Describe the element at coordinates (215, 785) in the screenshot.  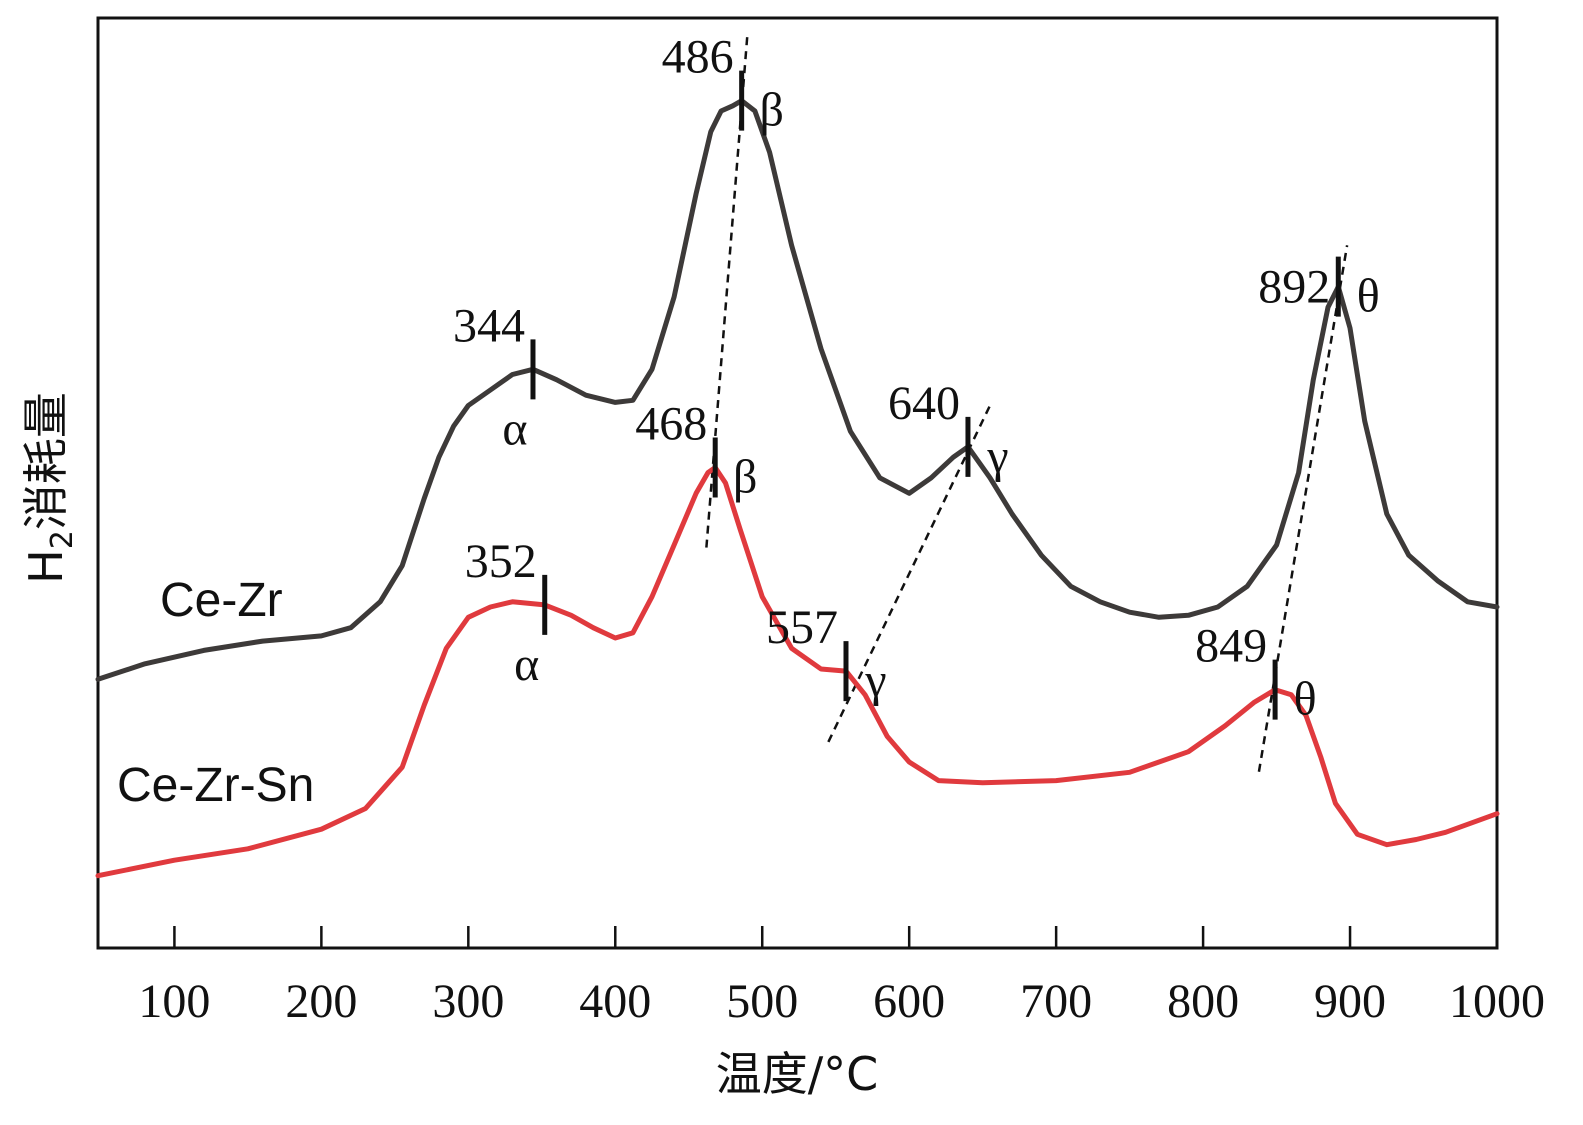
I see `series-label-ce-zr-sn: Ce-Zr-Sn` at that location.